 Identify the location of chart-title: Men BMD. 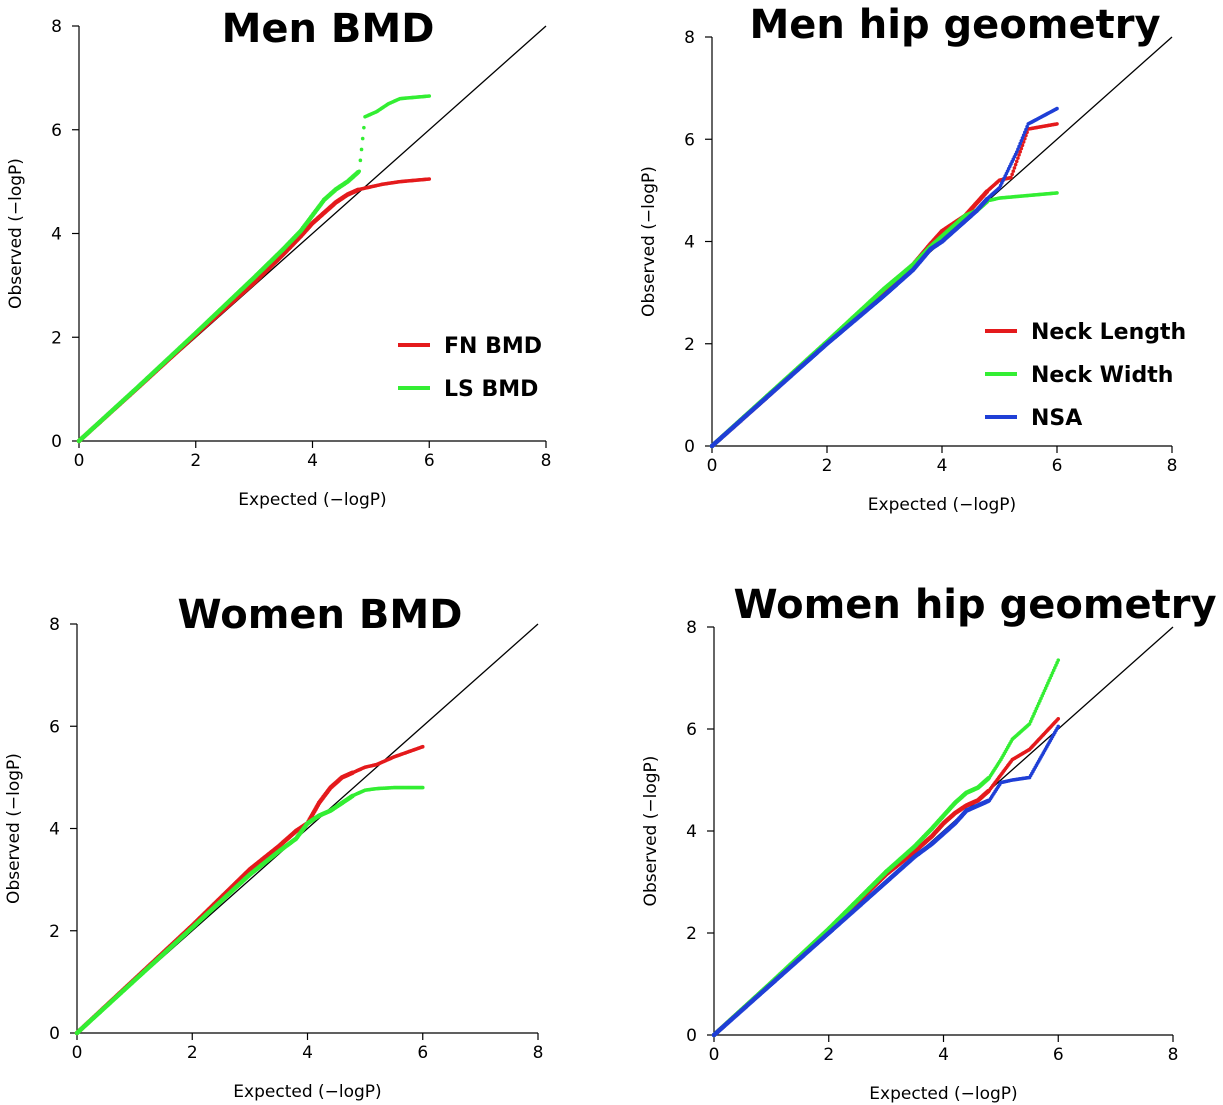
(328, 29).